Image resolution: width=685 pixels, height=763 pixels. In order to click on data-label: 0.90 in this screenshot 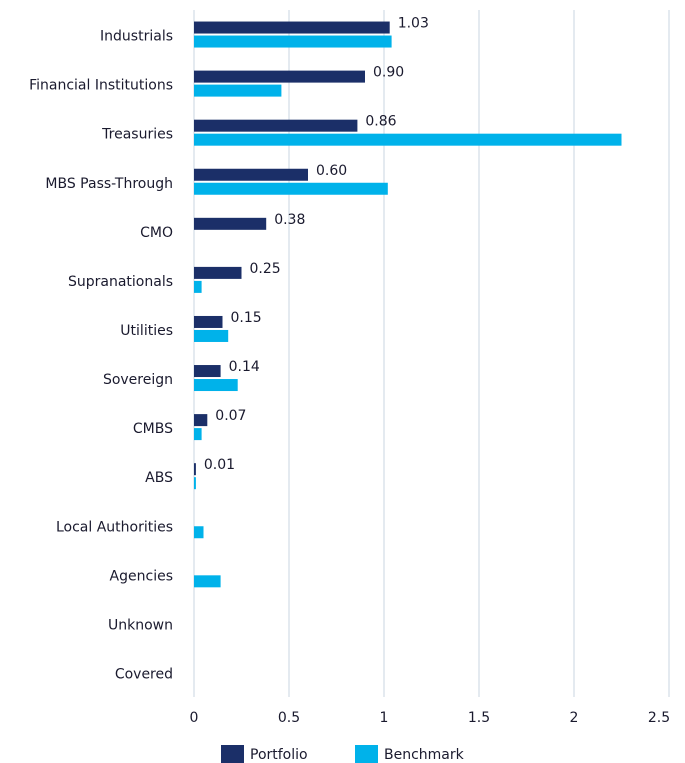, I will do `click(388, 73)`.